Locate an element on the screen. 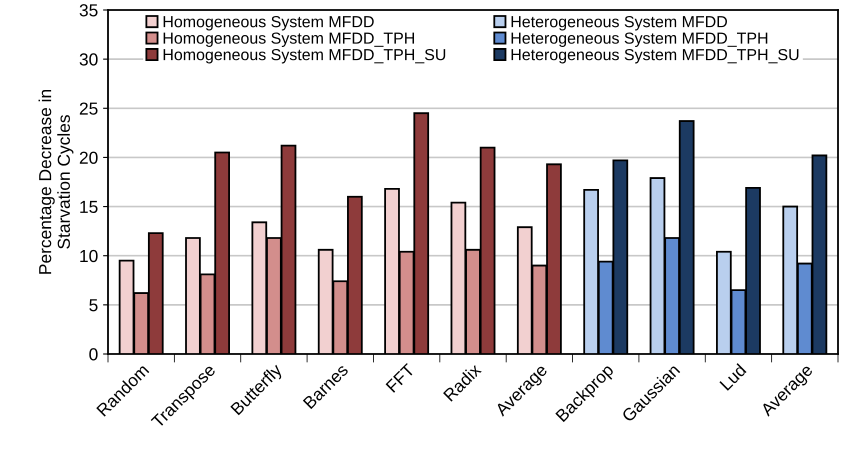 This screenshot has width=842, height=450. y-tick-label: 0 is located at coordinates (93, 354).